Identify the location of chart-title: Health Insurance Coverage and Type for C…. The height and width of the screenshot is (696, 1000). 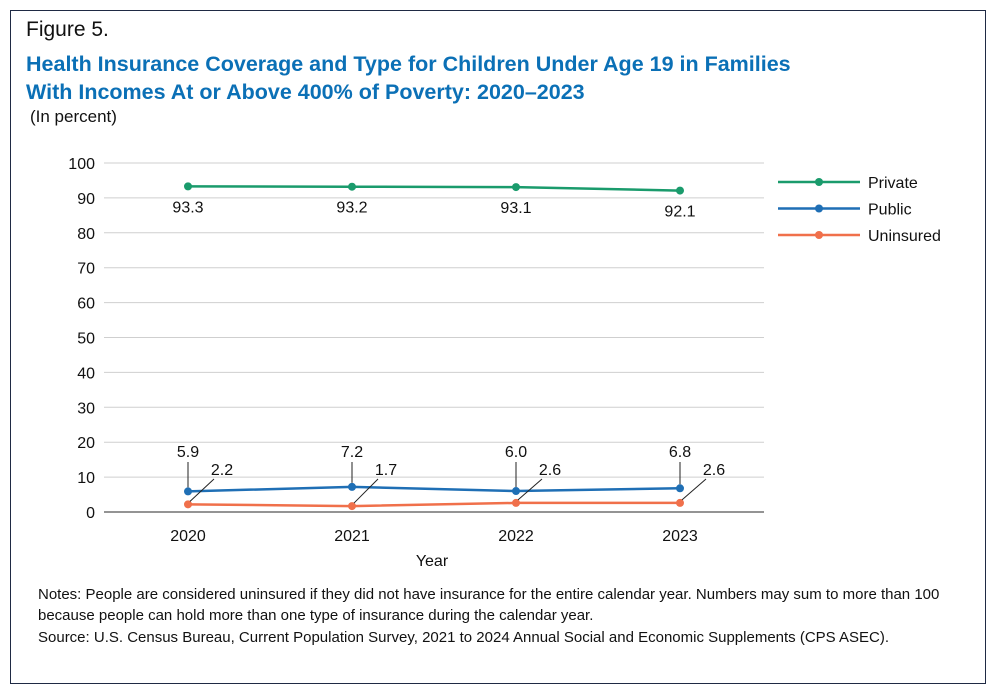
(496, 78).